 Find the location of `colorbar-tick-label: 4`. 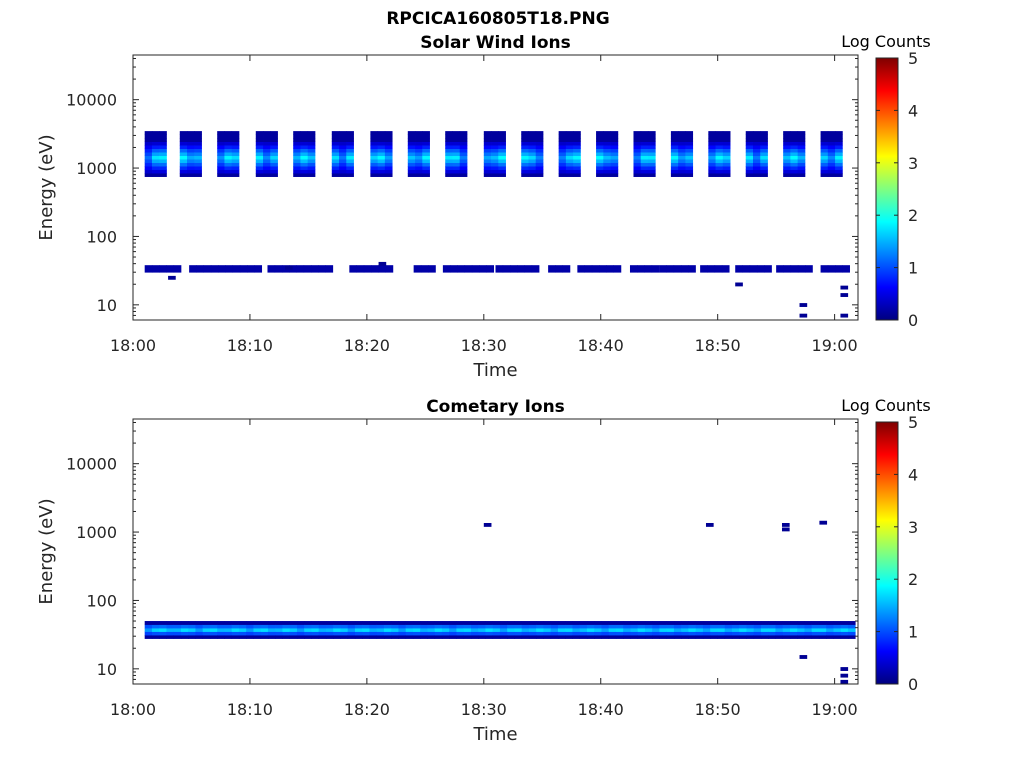

colorbar-tick-label: 4 is located at coordinates (913, 474).